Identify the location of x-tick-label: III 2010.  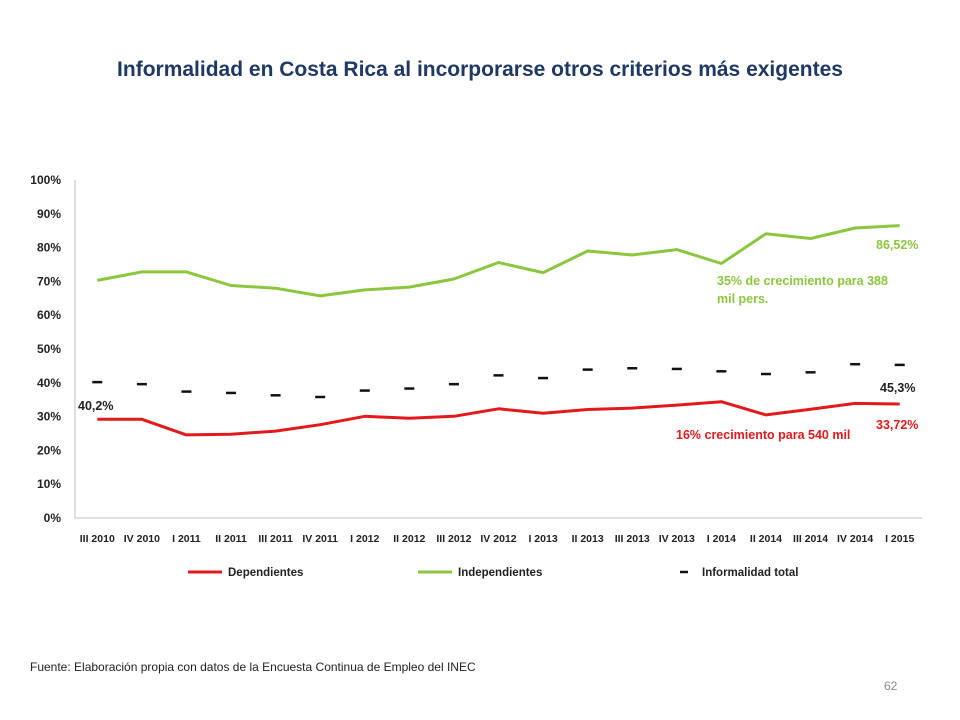
(97, 539).